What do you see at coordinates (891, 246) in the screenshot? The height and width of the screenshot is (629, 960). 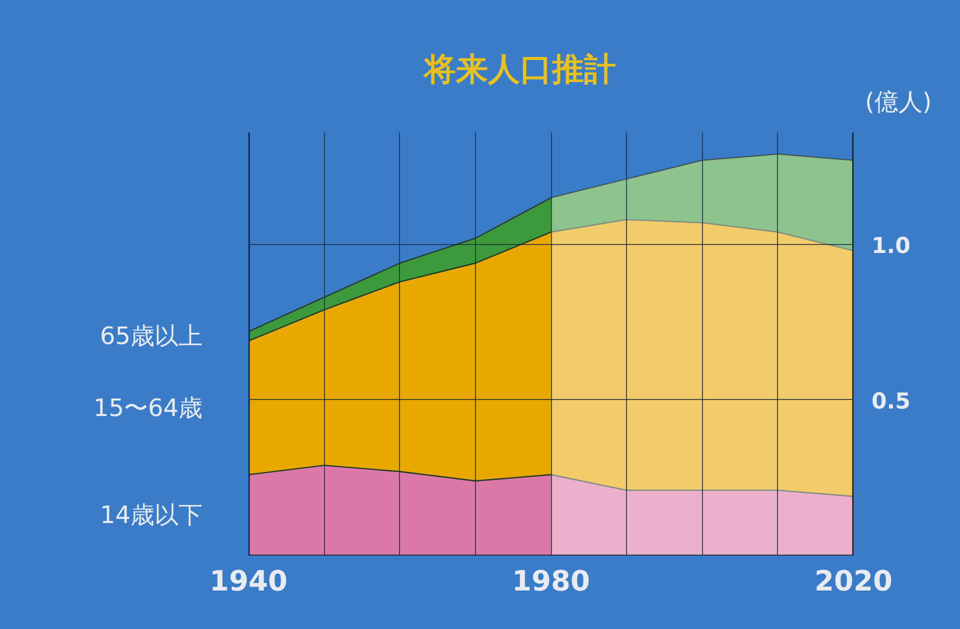 I see `y-tick-label: 1.0` at bounding box center [891, 246].